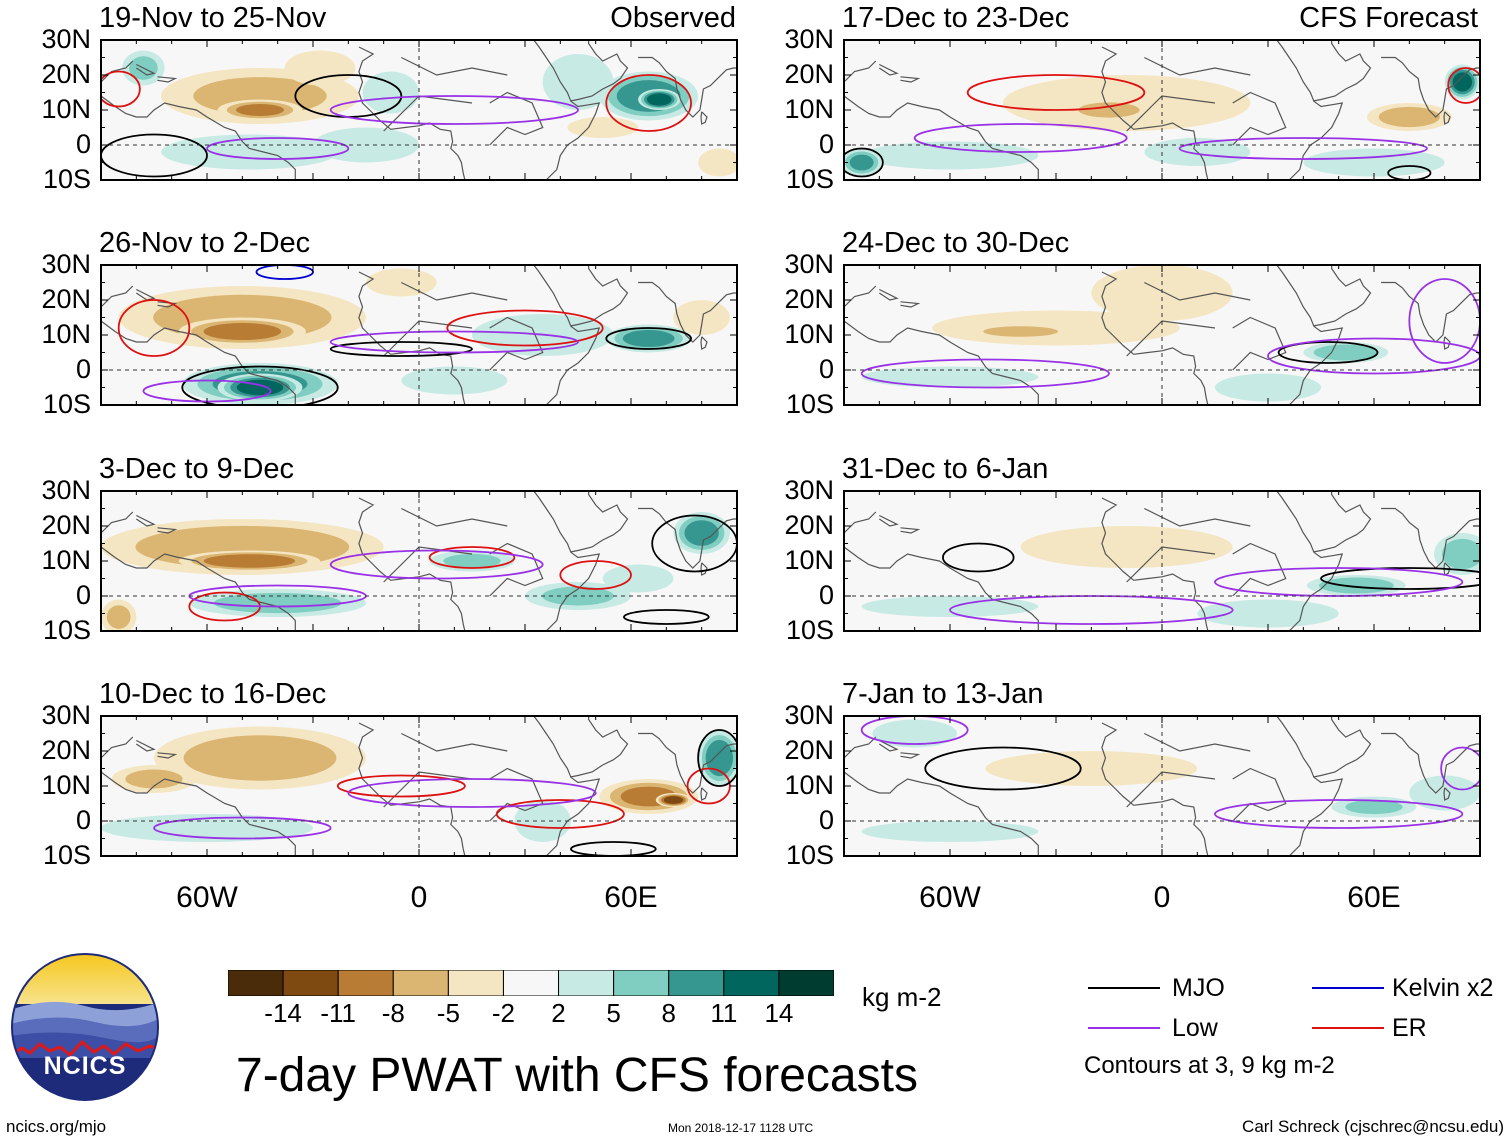 This screenshot has height=1142, width=1510. Describe the element at coordinates (673, 18) in the screenshot. I see `observed-header: Observed` at that location.